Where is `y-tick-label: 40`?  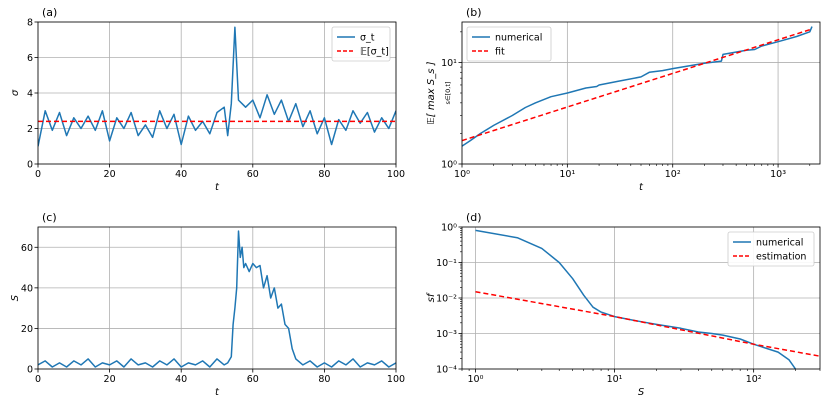 y-tick-label: 40 is located at coordinates (27, 288).